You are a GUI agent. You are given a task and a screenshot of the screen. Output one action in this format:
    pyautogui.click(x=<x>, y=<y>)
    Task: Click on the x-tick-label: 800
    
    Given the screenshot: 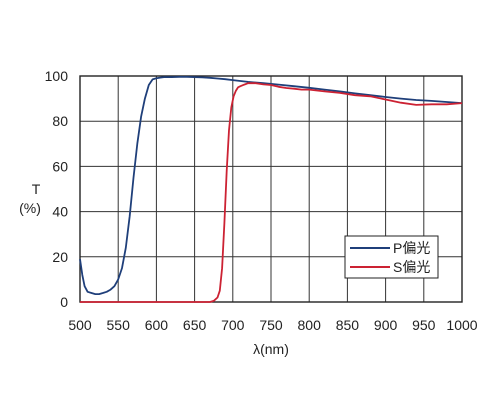 What is the action you would take?
    pyautogui.click(x=310, y=325)
    